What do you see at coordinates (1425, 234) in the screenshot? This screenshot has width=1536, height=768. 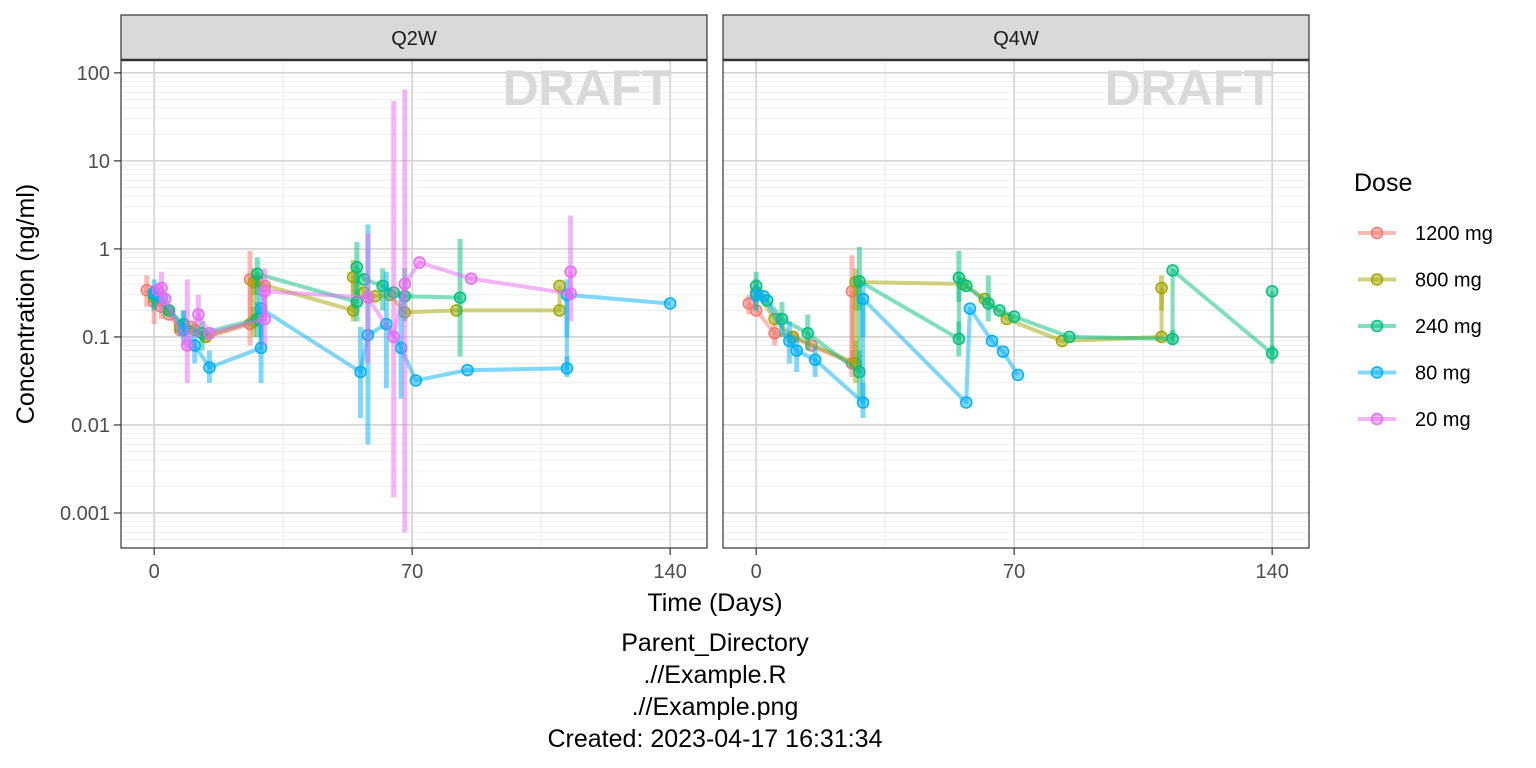 I see `legend-key-1200-mg: 1200 mg` at bounding box center [1425, 234].